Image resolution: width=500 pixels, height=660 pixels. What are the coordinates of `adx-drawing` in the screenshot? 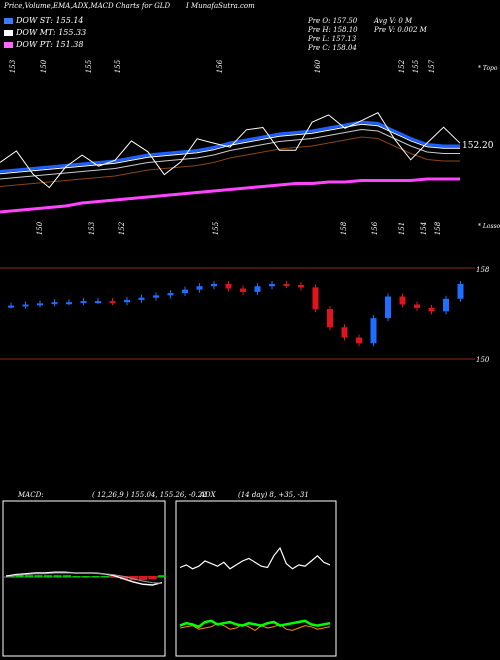 It's located at (255, 589).